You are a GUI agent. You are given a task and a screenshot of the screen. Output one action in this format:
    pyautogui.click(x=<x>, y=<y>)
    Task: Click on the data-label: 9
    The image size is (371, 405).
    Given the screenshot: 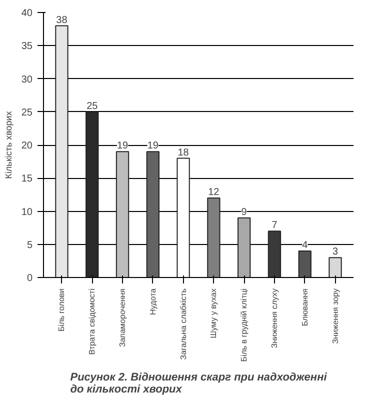 What is the action you would take?
    pyautogui.click(x=244, y=212)
    